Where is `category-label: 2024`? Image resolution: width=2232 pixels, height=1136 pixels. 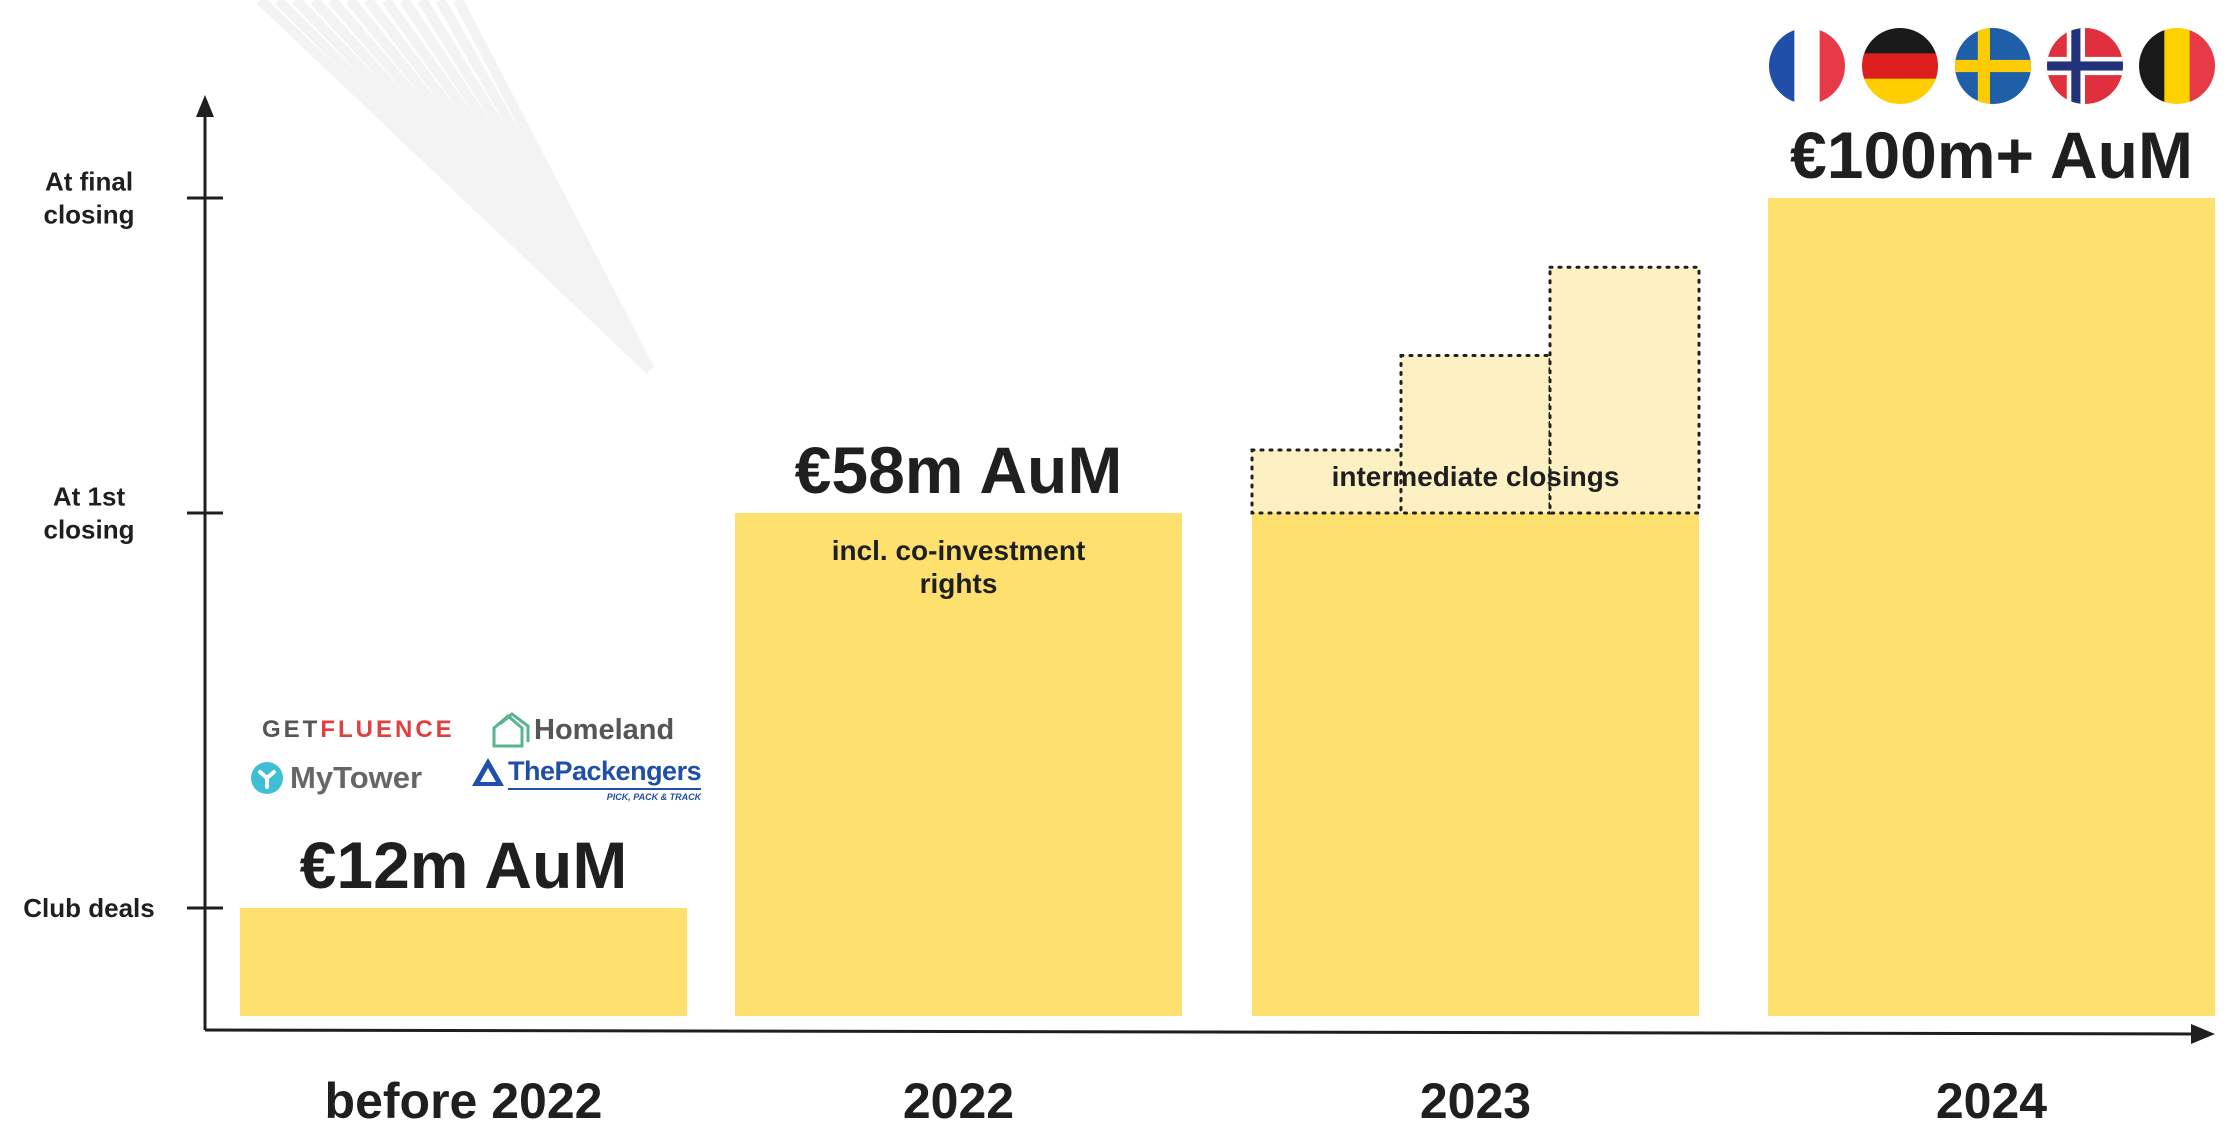 category-label: 2024 is located at coordinates (1991, 1101).